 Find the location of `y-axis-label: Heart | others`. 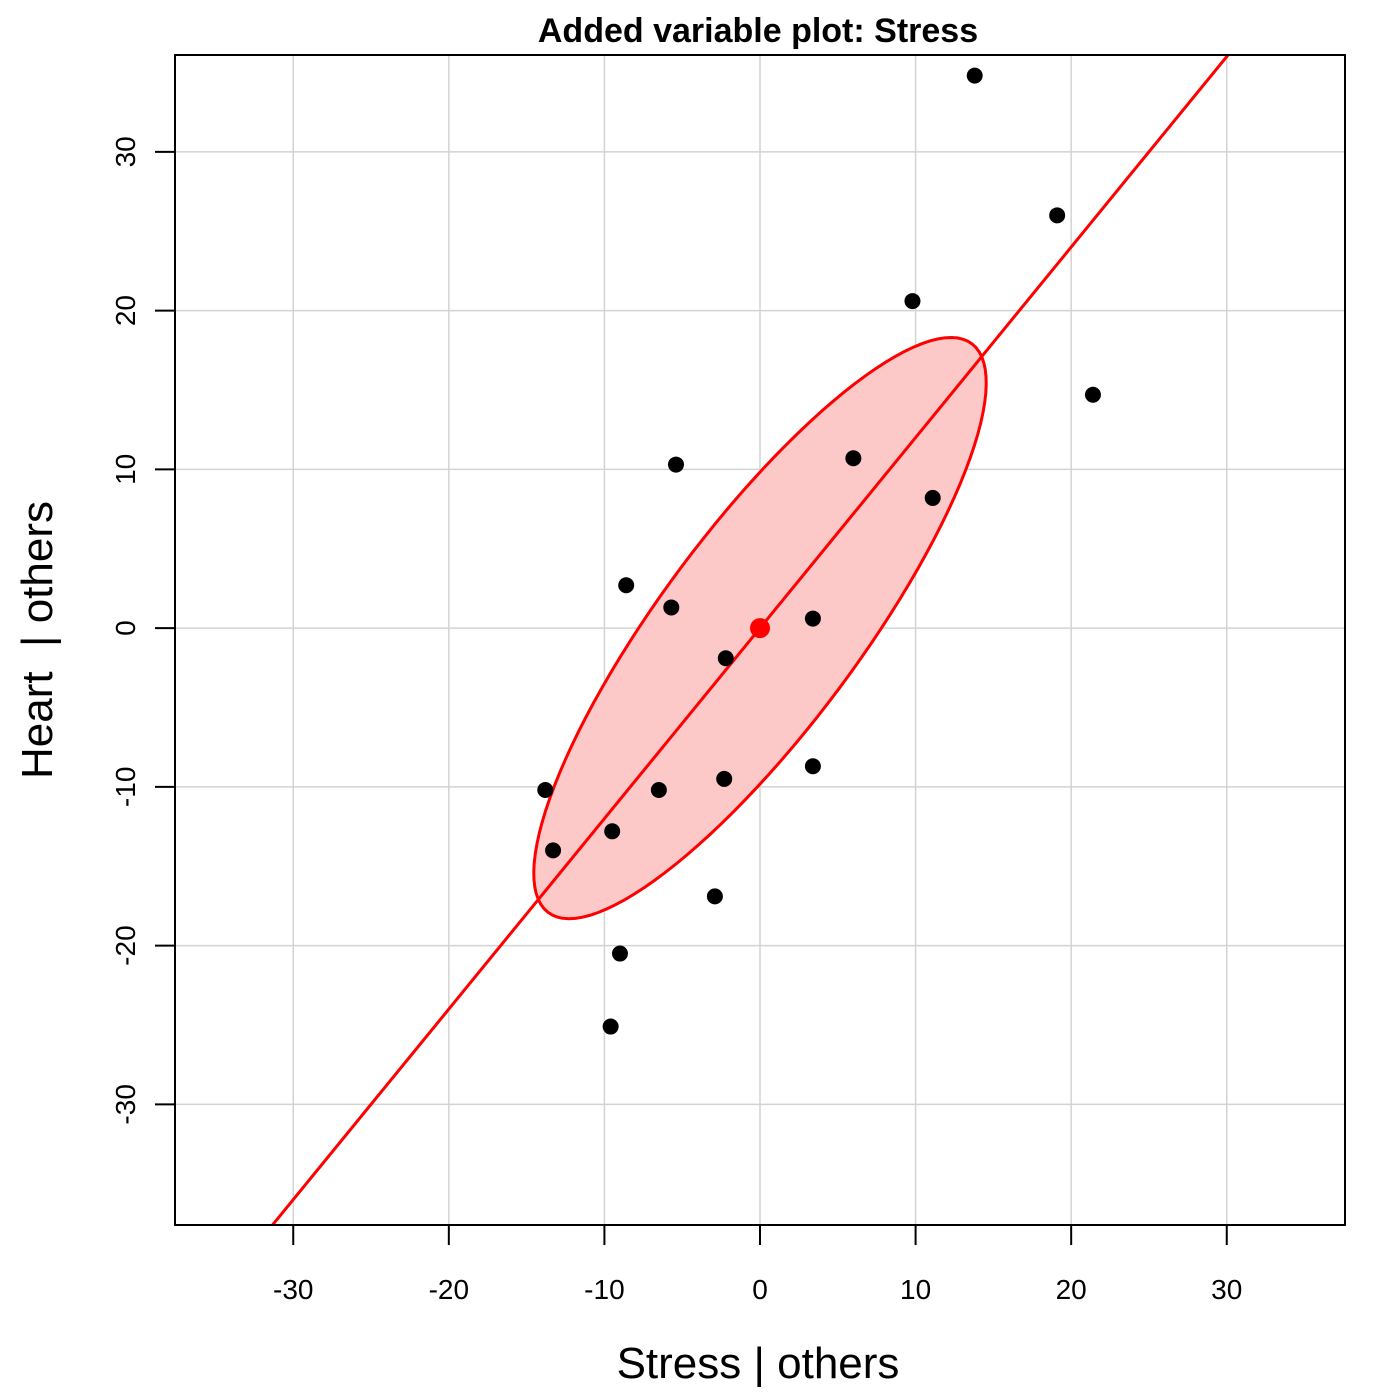

y-axis-label: Heart | others is located at coordinates (37, 640).